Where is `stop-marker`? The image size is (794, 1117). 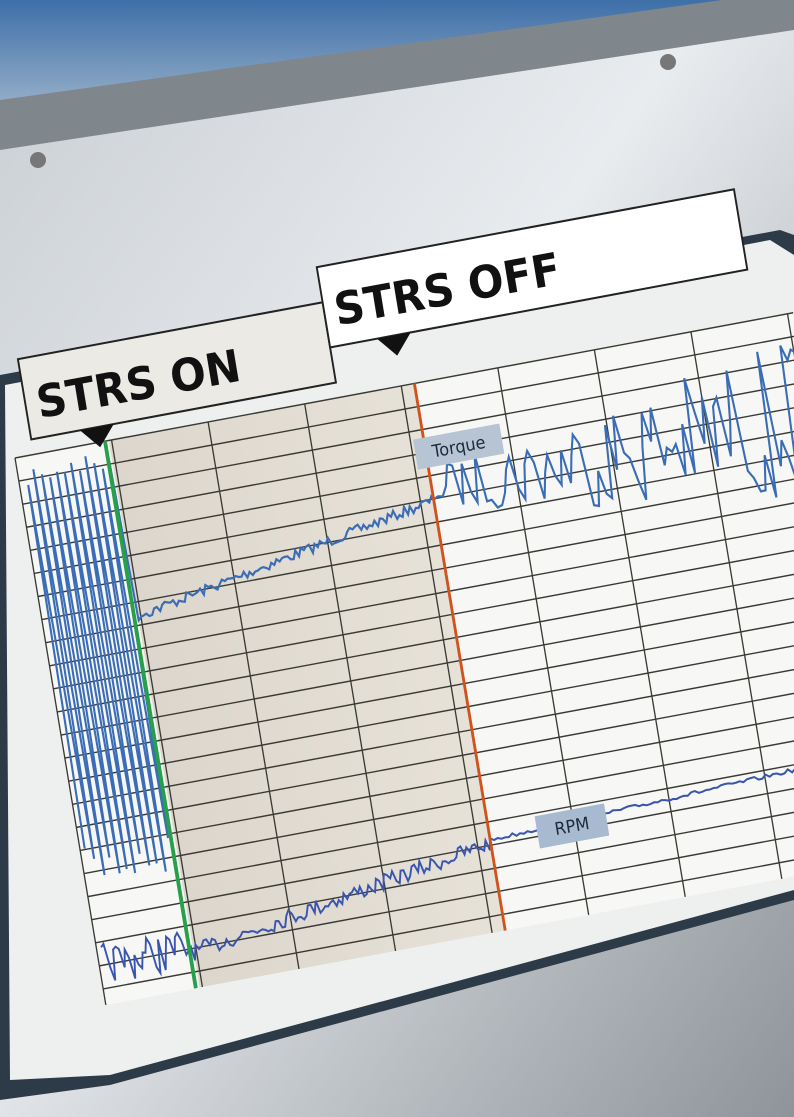 stop-marker is located at coordinates (459, 657).